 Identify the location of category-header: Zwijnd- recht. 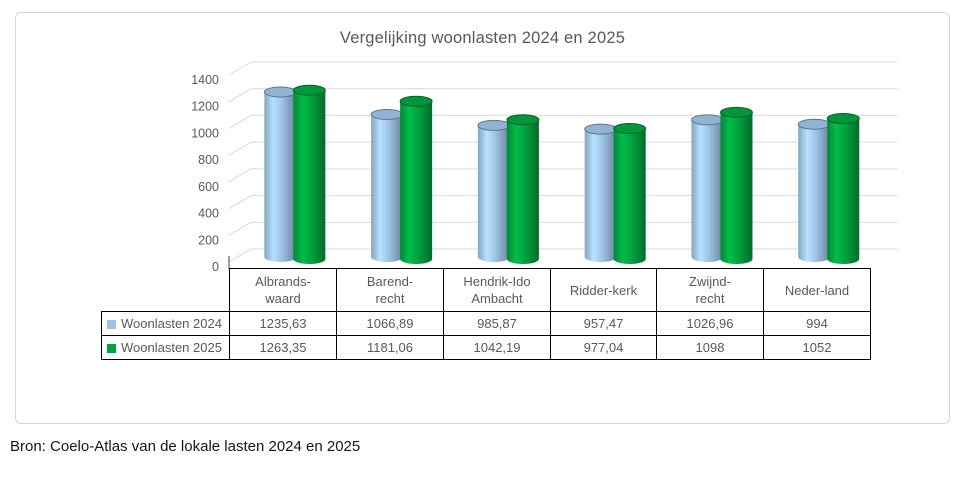
(710, 290).